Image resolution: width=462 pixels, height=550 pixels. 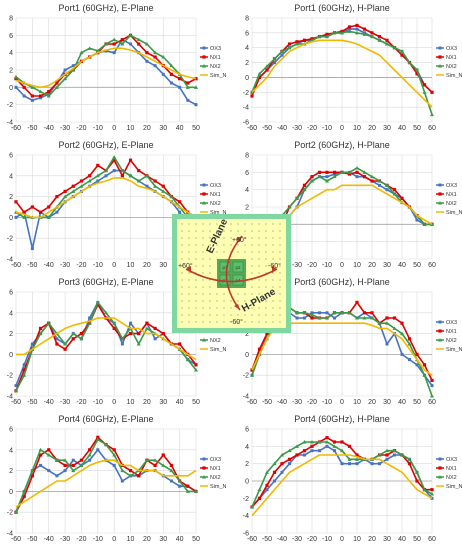 I want to click on x-tick-label: 40, so click(x=402, y=128).